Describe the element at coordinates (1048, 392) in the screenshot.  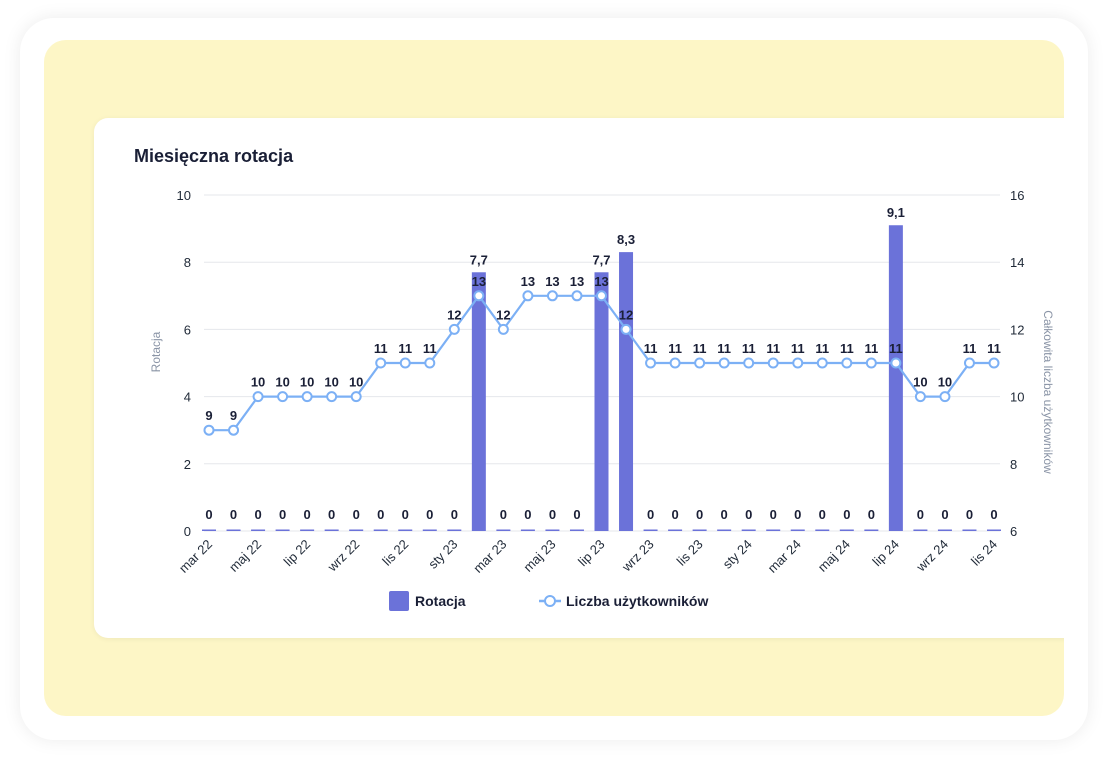
I see `y-axis-right-title: Całkowita liczba użytkowników` at that location.